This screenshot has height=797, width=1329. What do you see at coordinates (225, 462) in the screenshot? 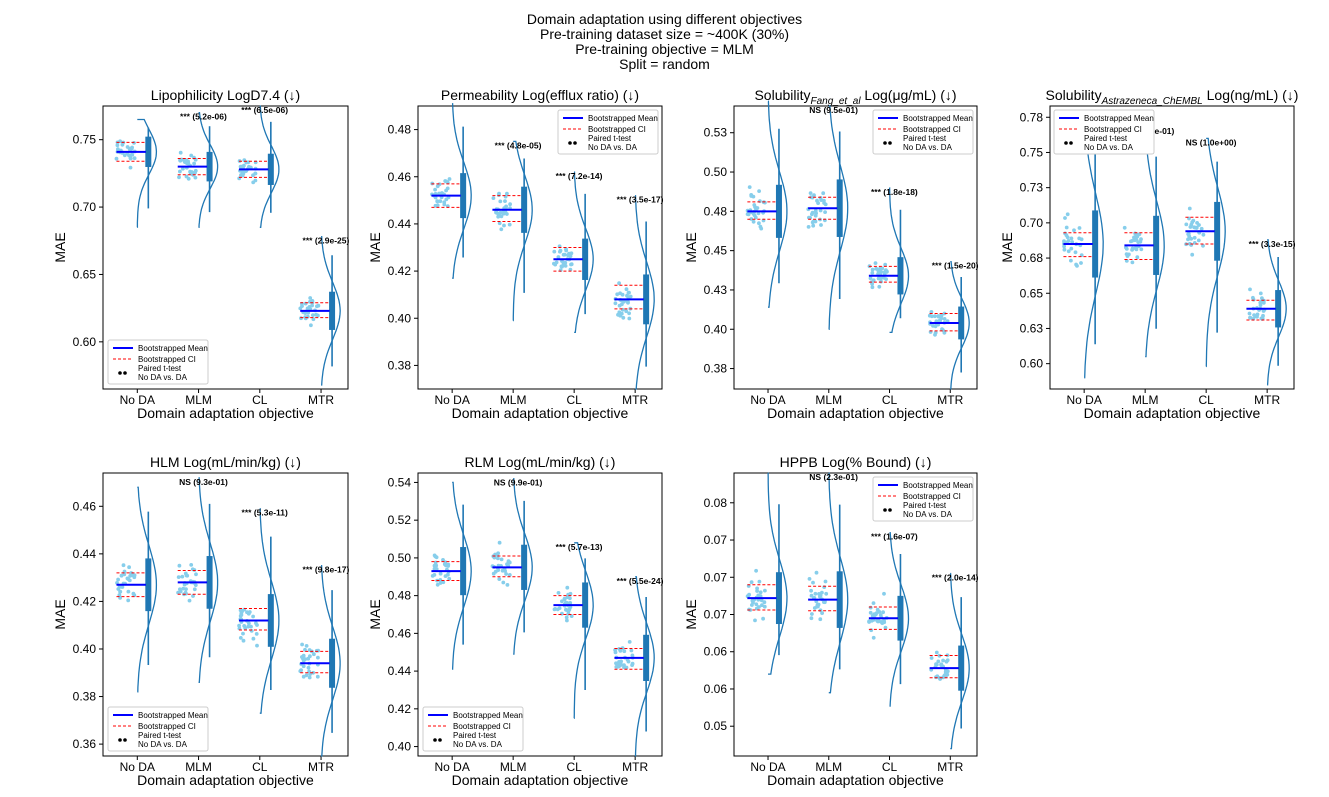
I see `panel-title: HLM Log(mL/min/kg) (↓)` at bounding box center [225, 462].